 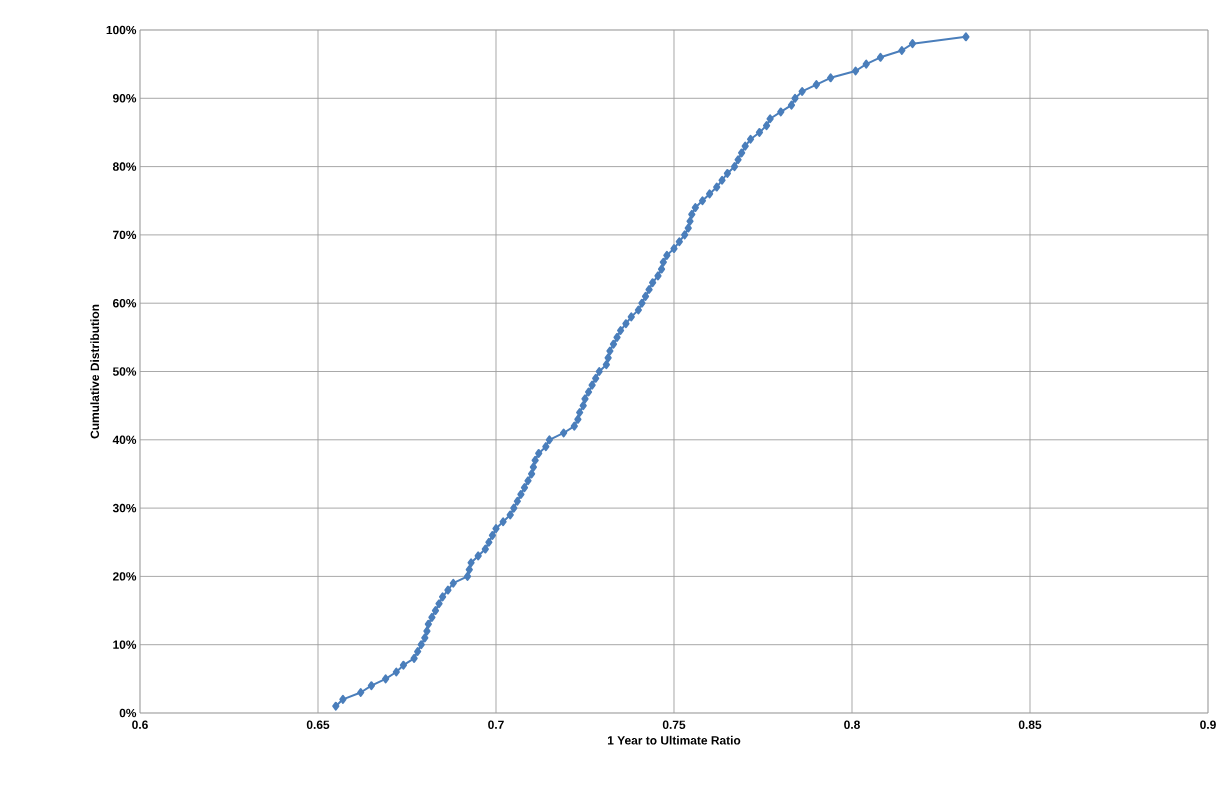 I want to click on x-tick-label: 0.7, so click(x=496, y=724).